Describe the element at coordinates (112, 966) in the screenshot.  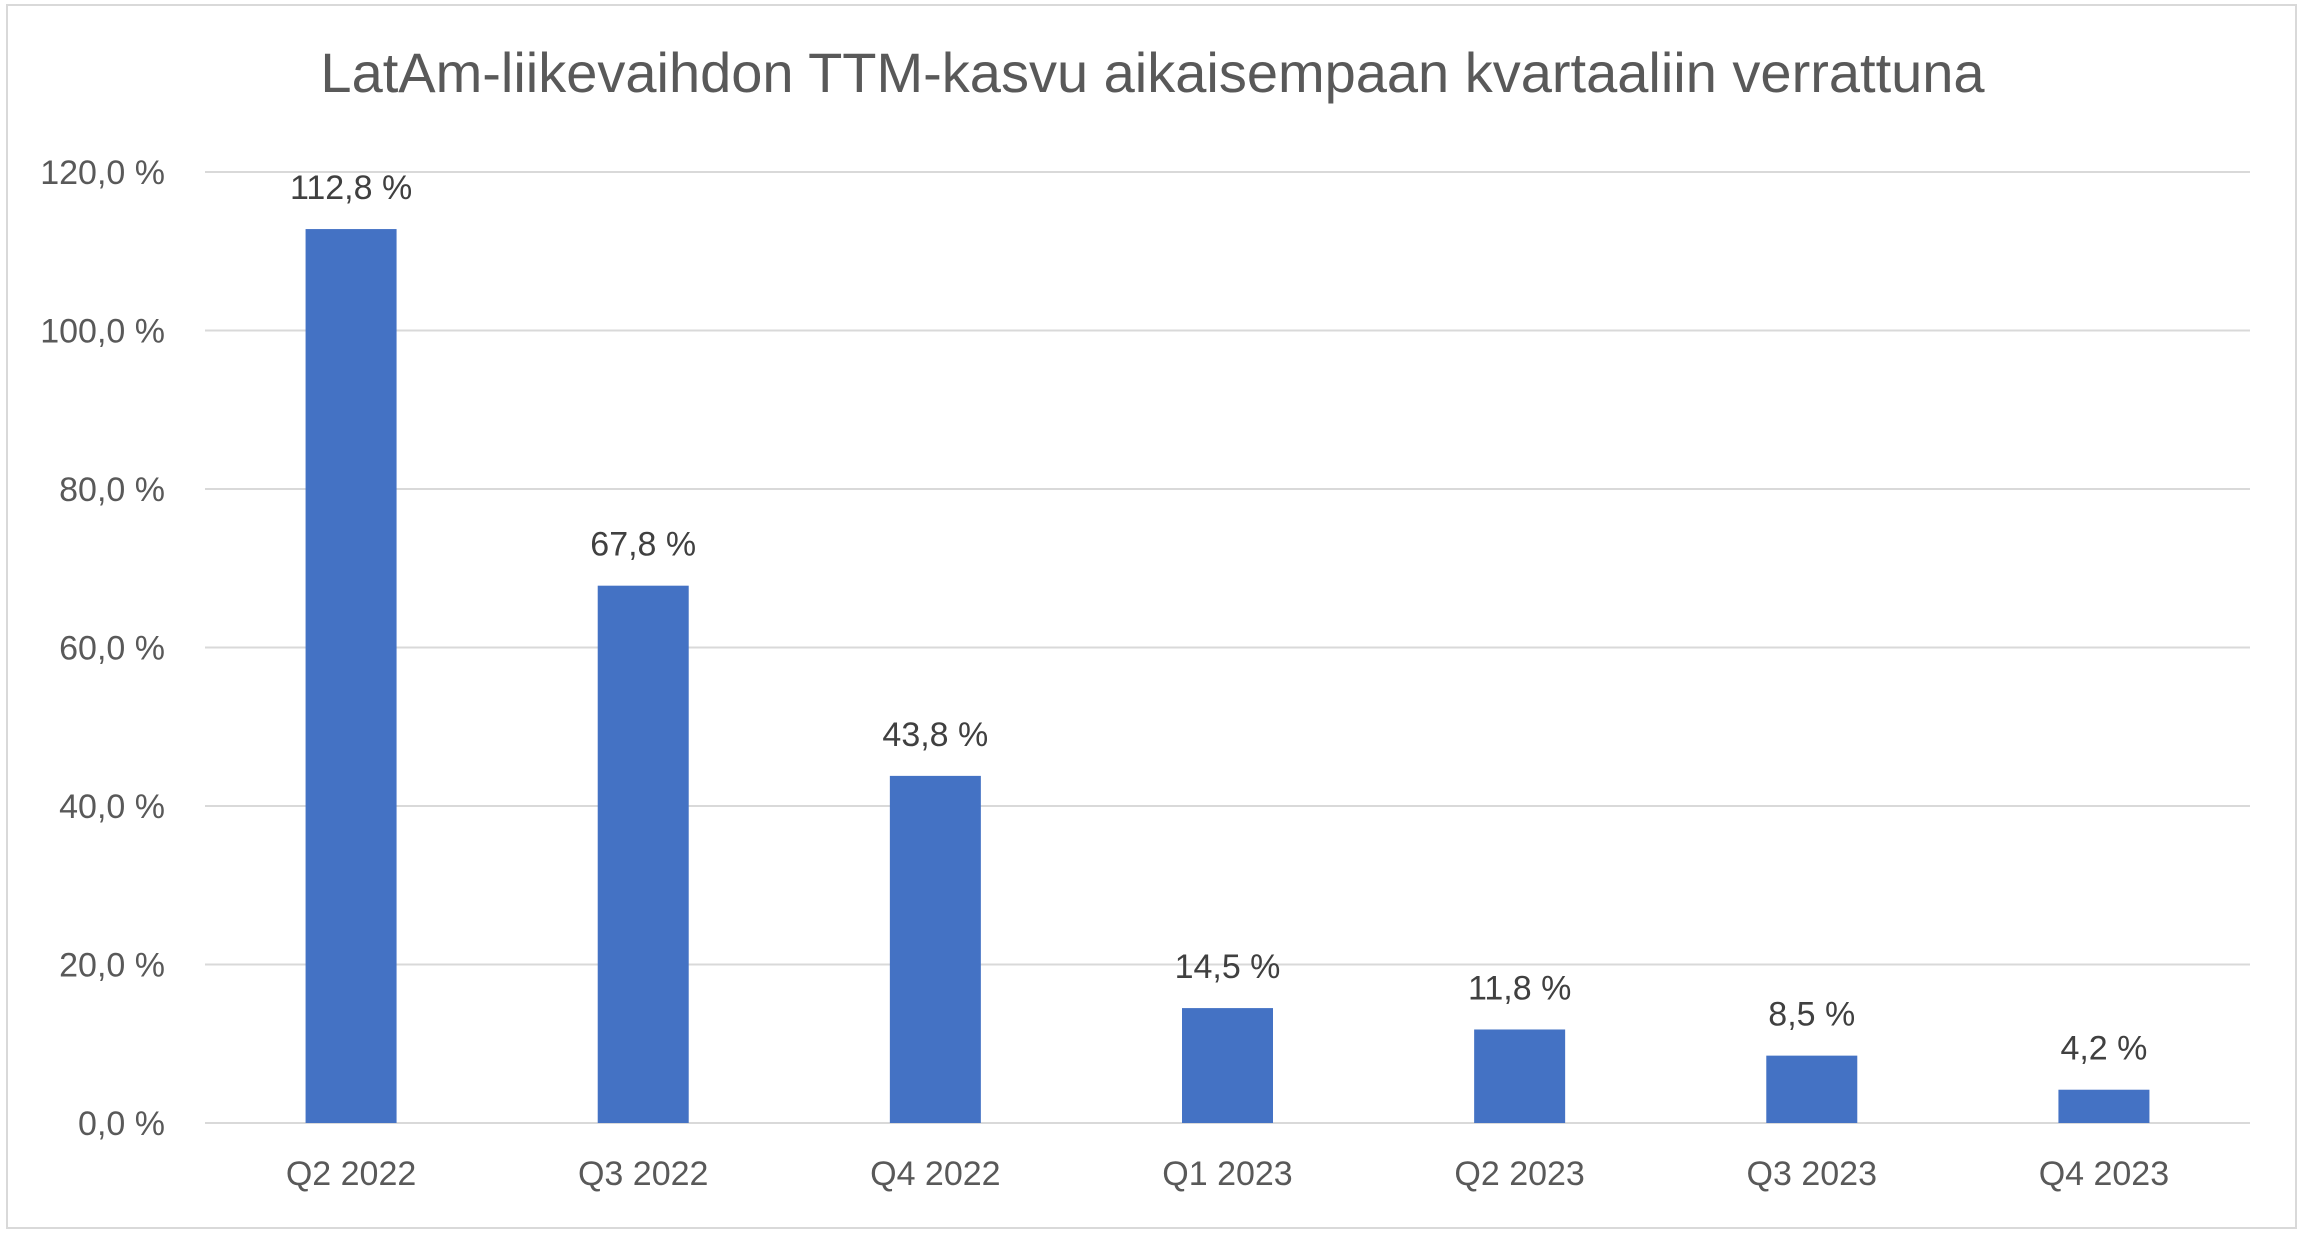
I see `y-tick-label: 20,0 %` at that location.